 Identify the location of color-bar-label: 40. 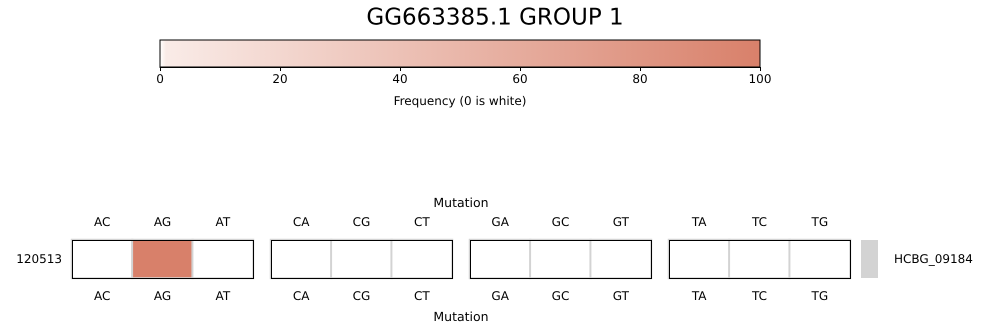
(400, 79).